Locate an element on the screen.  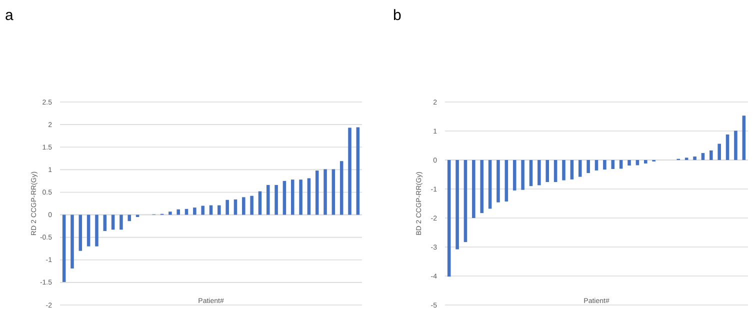
chart-title: b is located at coordinates (397, 15).